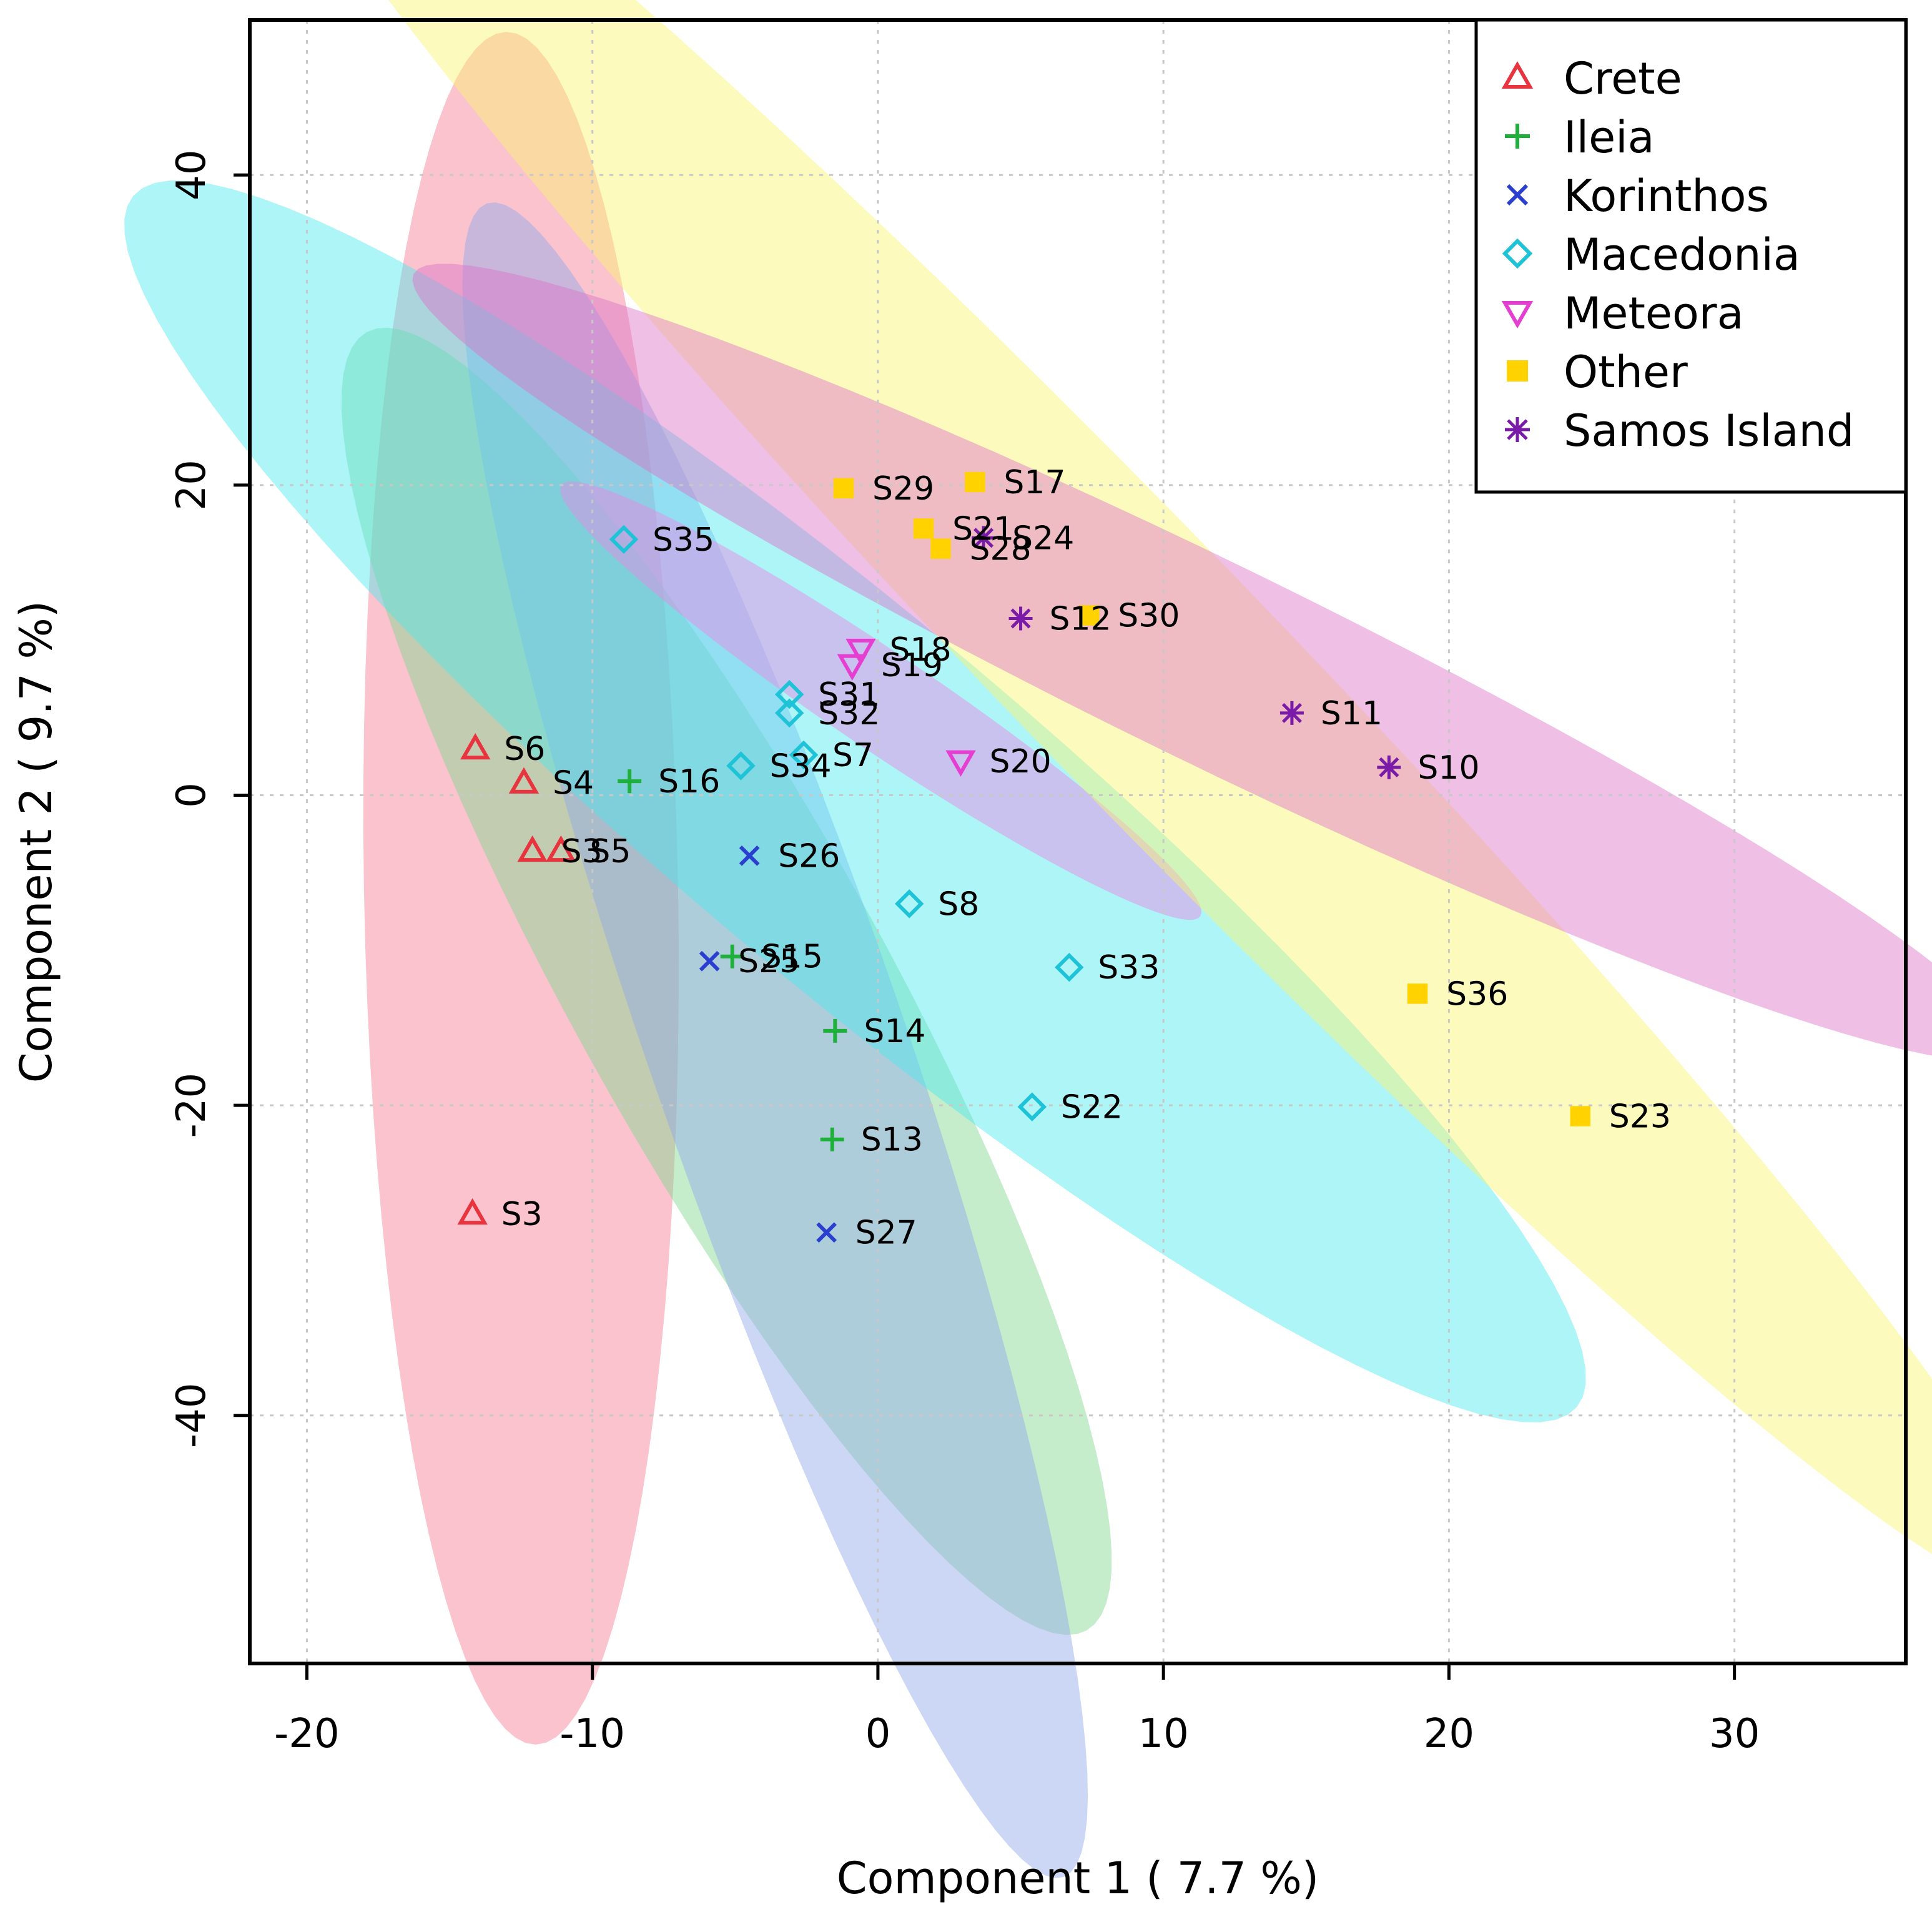 The width and height of the screenshot is (1932, 1917). I want to click on point-s7, so click(804, 755).